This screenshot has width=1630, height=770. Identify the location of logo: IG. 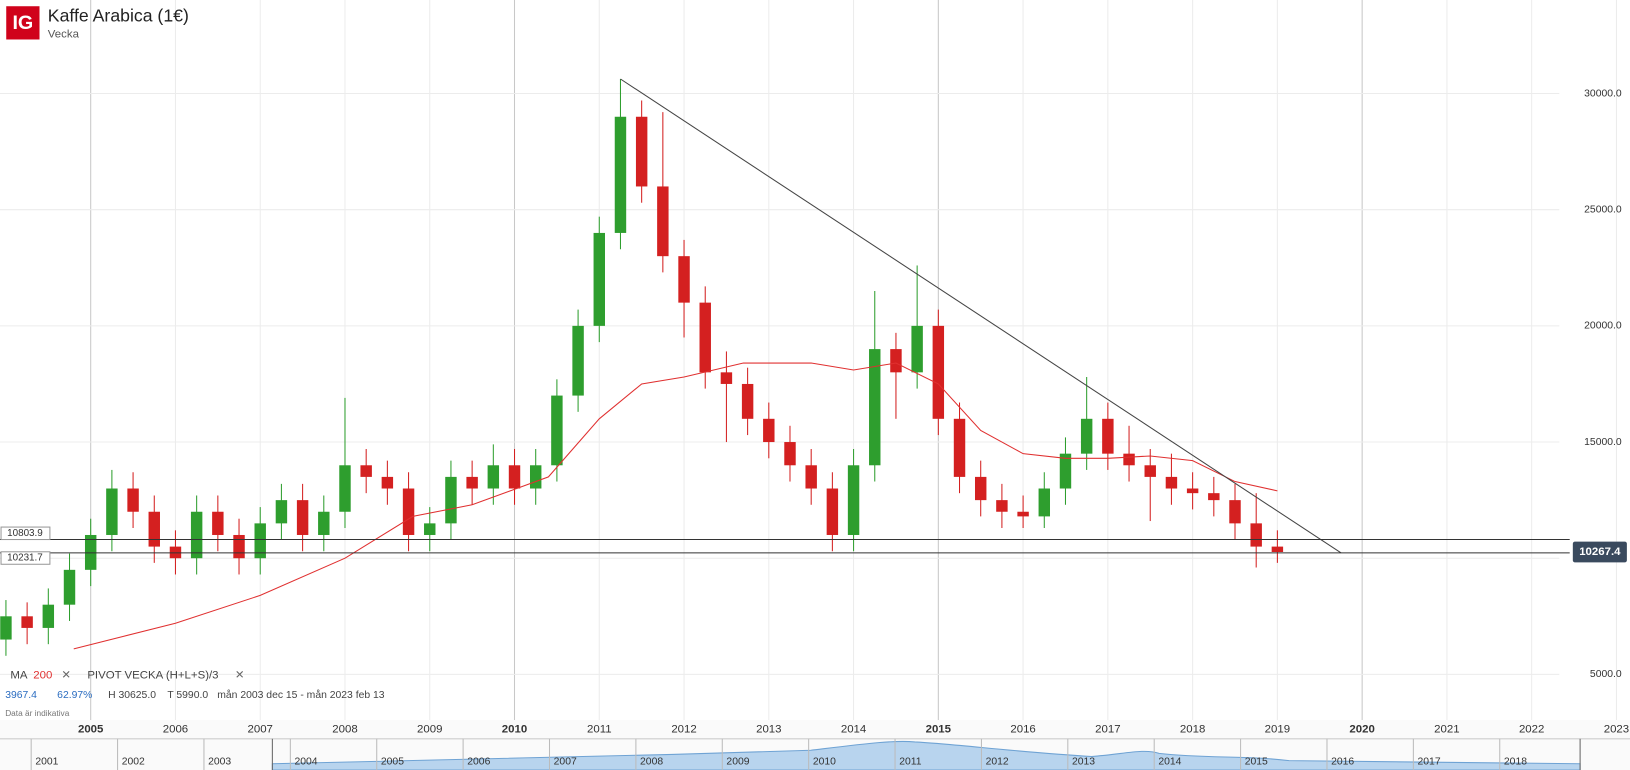
(22, 23).